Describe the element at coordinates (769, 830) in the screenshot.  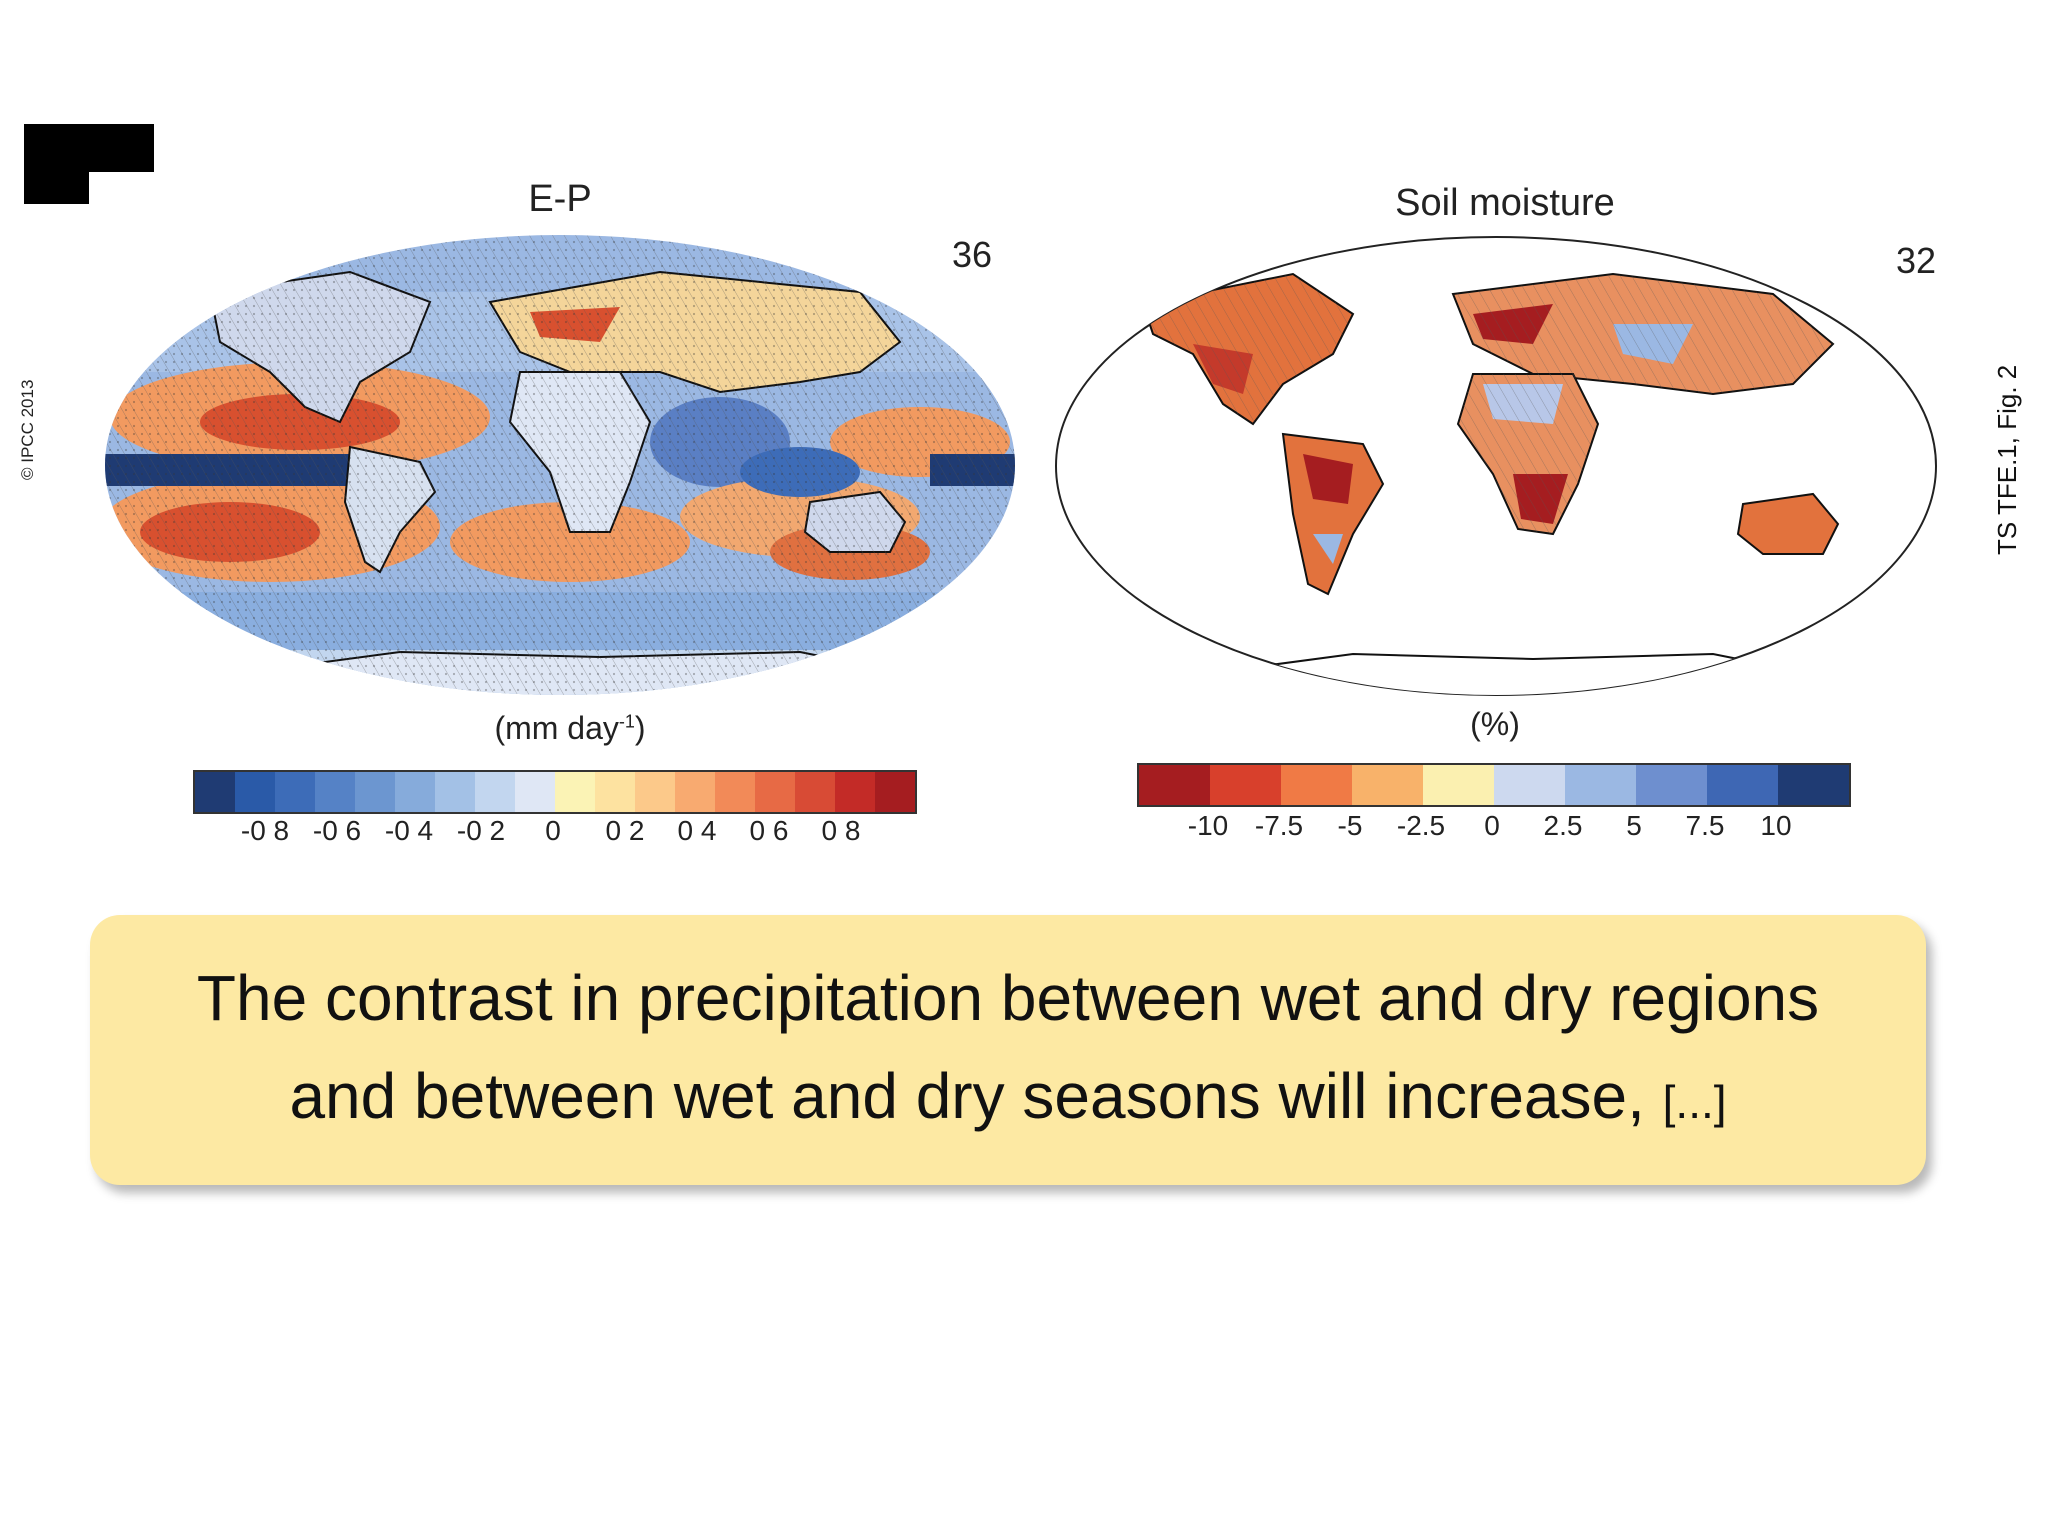
I see `ep-colorbar-tick-label: 0 6` at that location.